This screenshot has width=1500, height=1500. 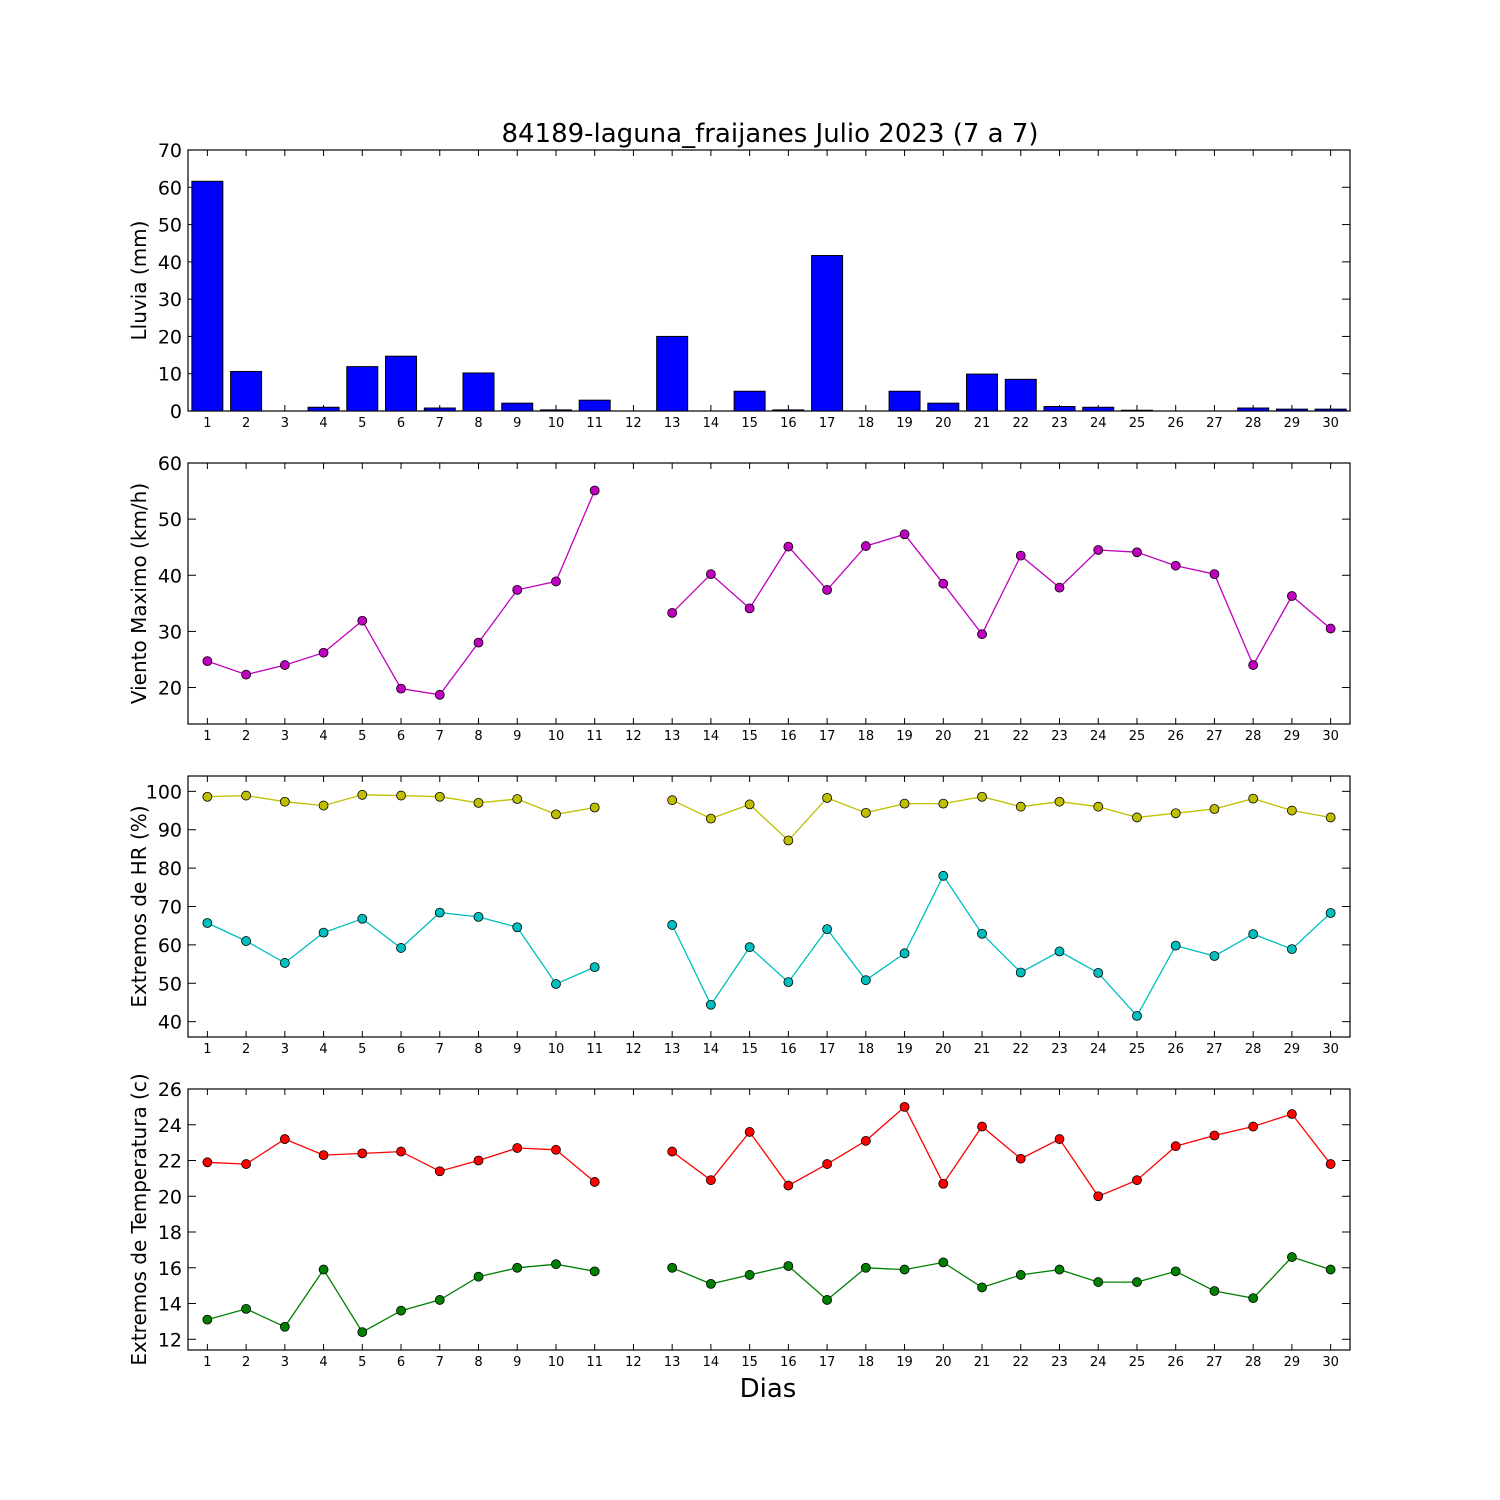 I want to click on y-tick-label: 80, so click(x=170, y=869).